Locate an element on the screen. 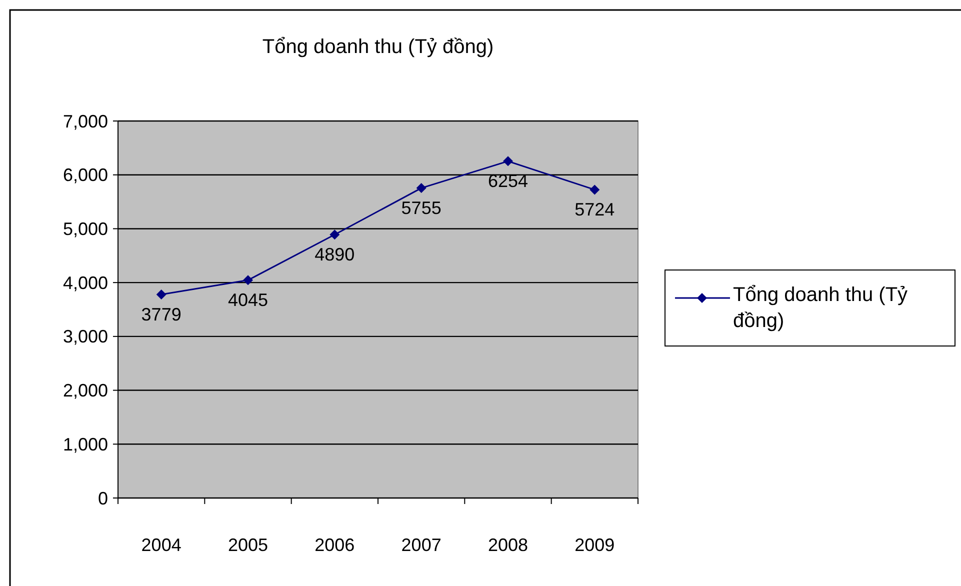 Image resolution: width=961 pixels, height=586 pixels. chart-title: Tổng doanh thu (Tỷ đồng) is located at coordinates (378, 47).